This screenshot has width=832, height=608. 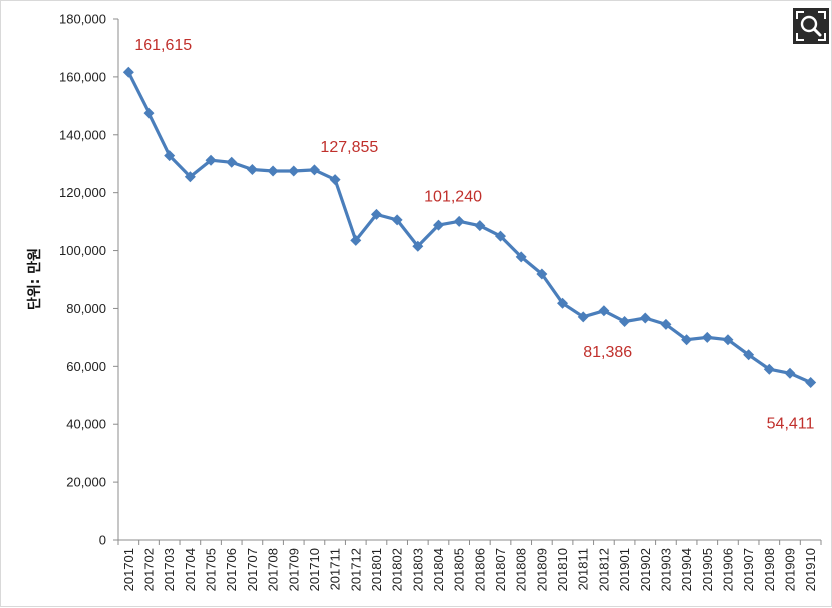 What do you see at coordinates (273, 569) in the screenshot?
I see `x-tick-label: 201708` at bounding box center [273, 569].